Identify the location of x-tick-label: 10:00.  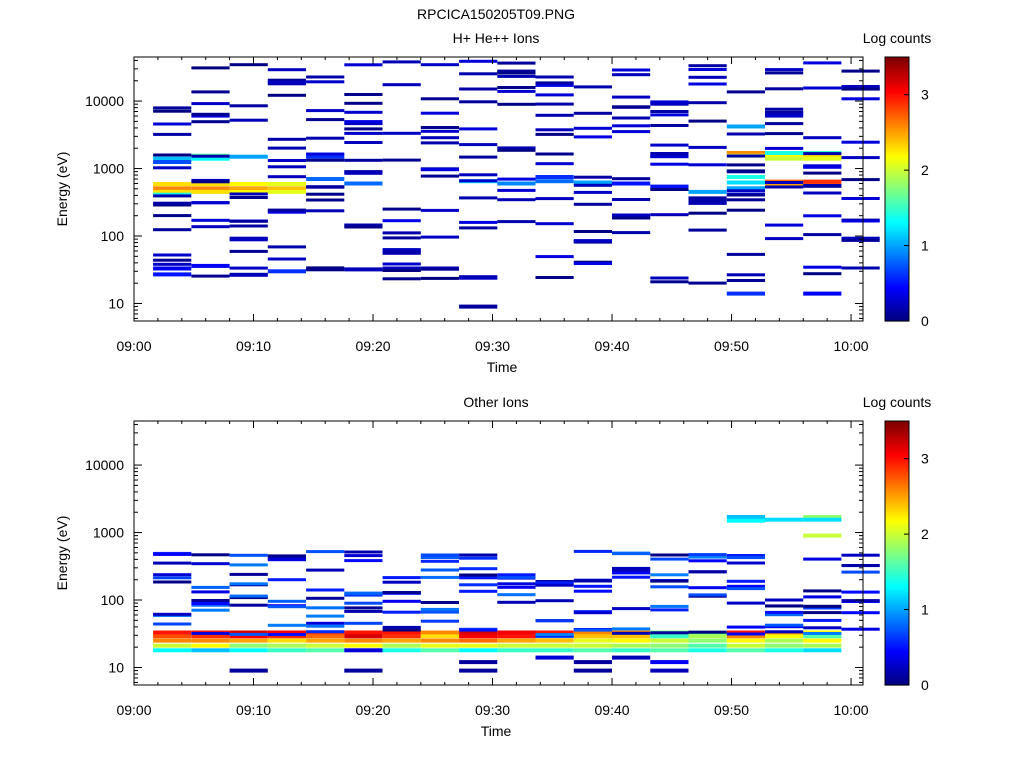
(851, 710).